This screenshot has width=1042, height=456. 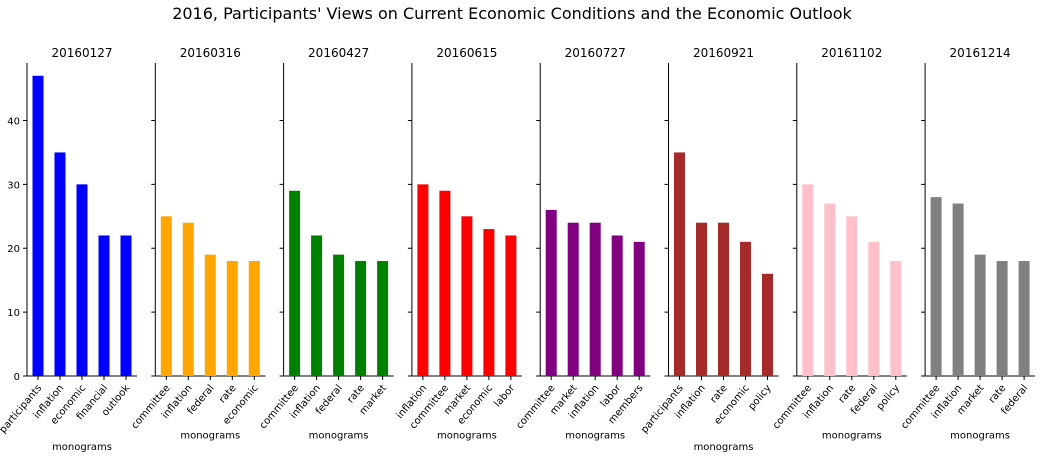 I want to click on panel-title: 20160615, so click(x=466, y=53).